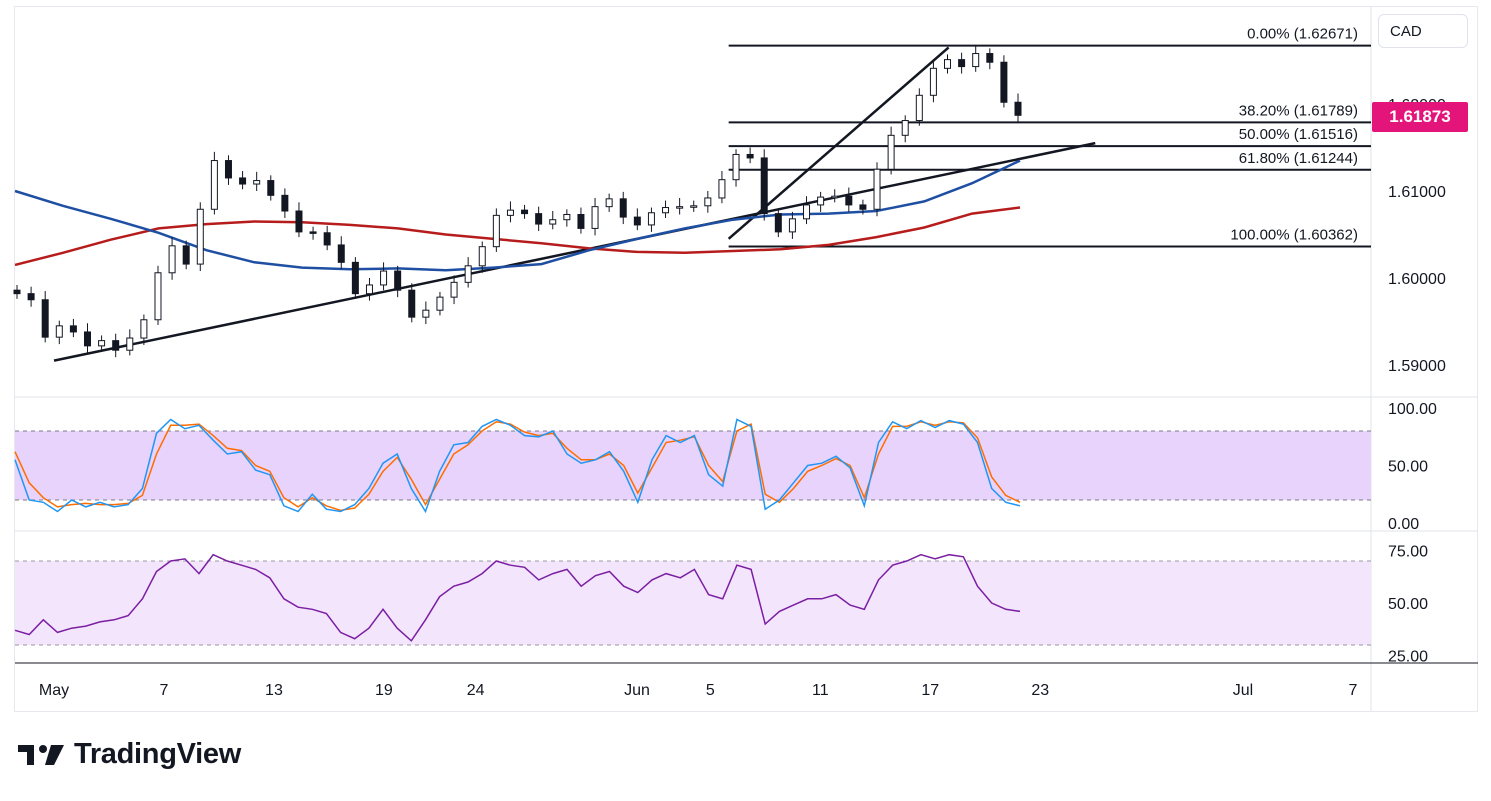  What do you see at coordinates (1417, 192) in the screenshot?
I see `price-tick-label: 1.61000` at bounding box center [1417, 192].